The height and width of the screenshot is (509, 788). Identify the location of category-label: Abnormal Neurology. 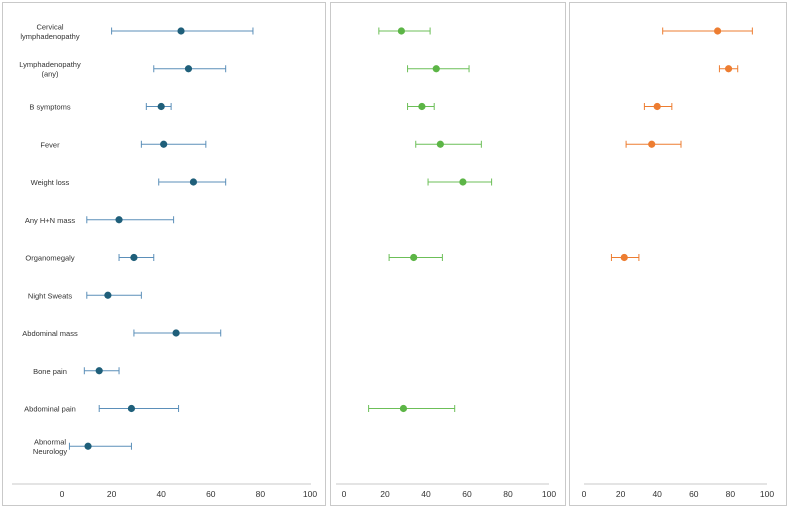
(50, 447).